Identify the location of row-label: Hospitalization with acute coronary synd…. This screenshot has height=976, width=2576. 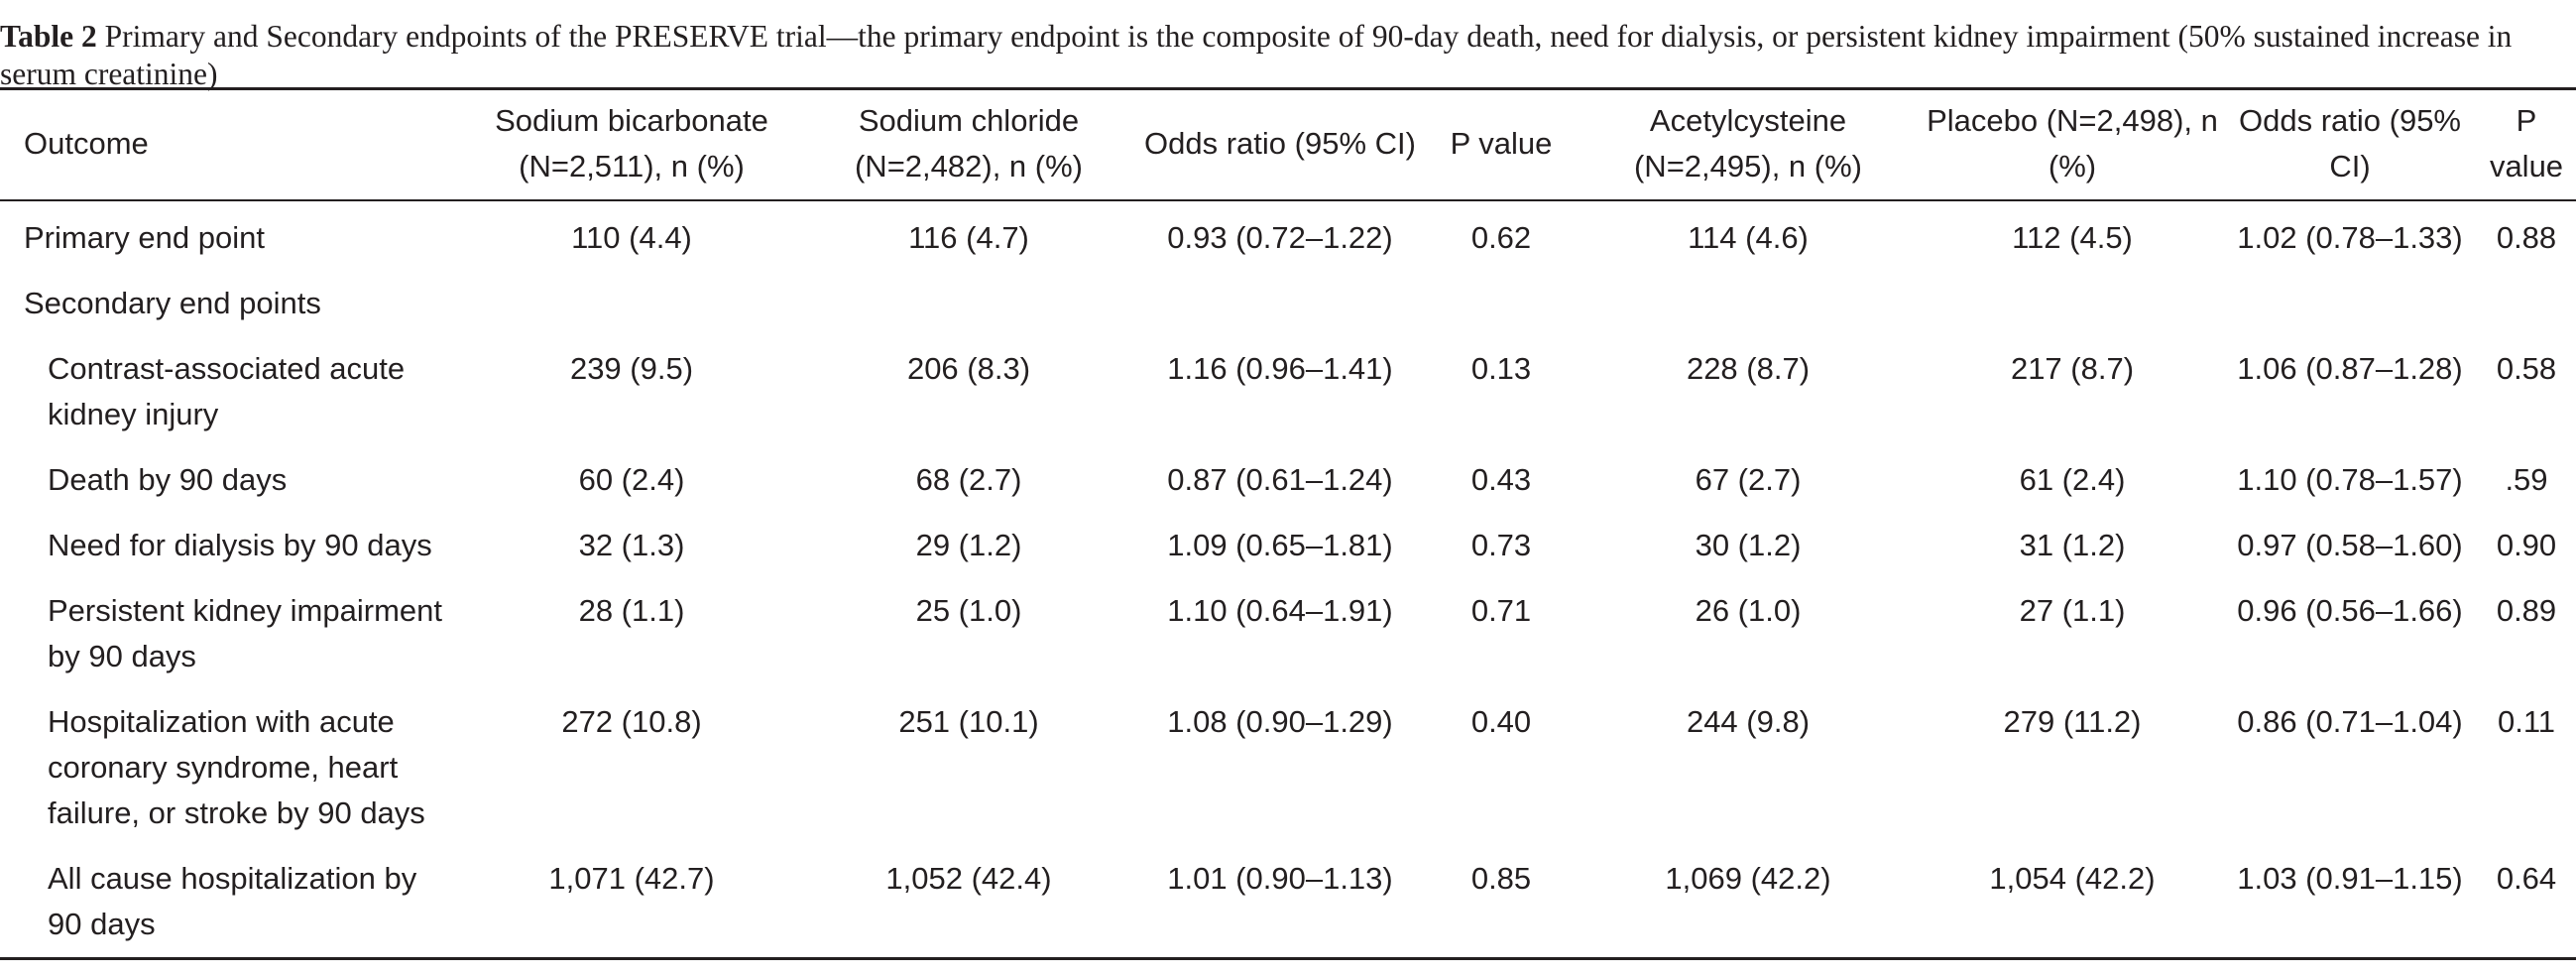
(237, 767).